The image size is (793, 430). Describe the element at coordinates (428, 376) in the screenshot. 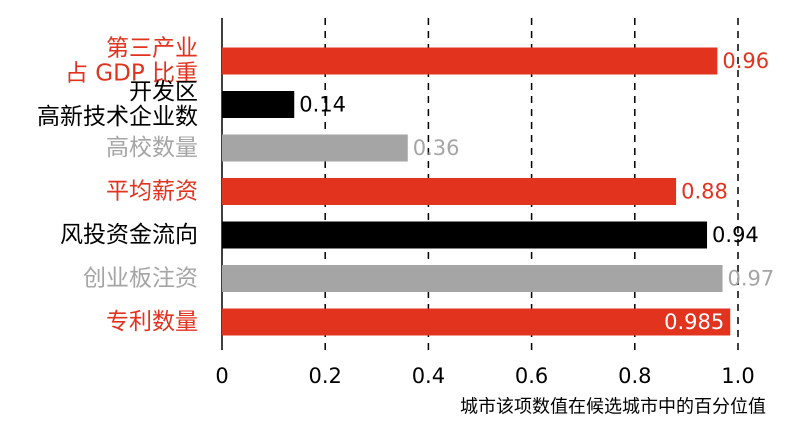

I see `x-tick-label: 0.4` at that location.